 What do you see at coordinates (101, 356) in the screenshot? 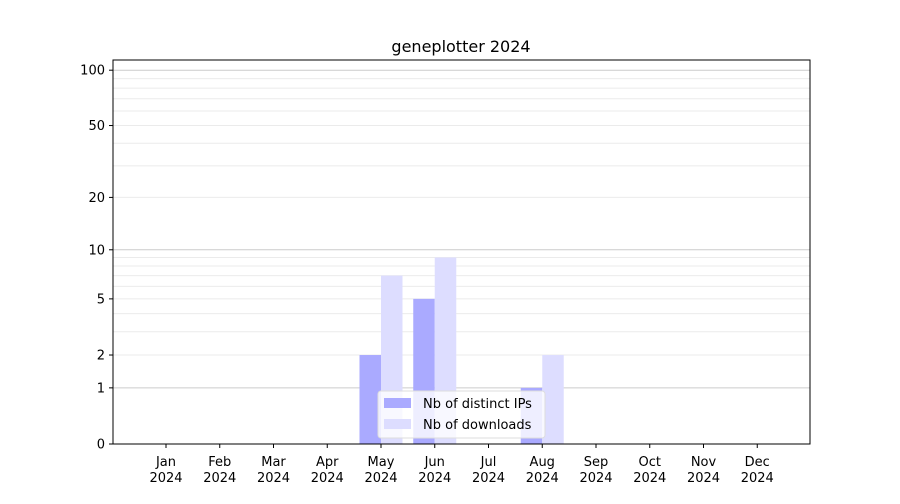
I see `y-tick-label: 2` at bounding box center [101, 356].